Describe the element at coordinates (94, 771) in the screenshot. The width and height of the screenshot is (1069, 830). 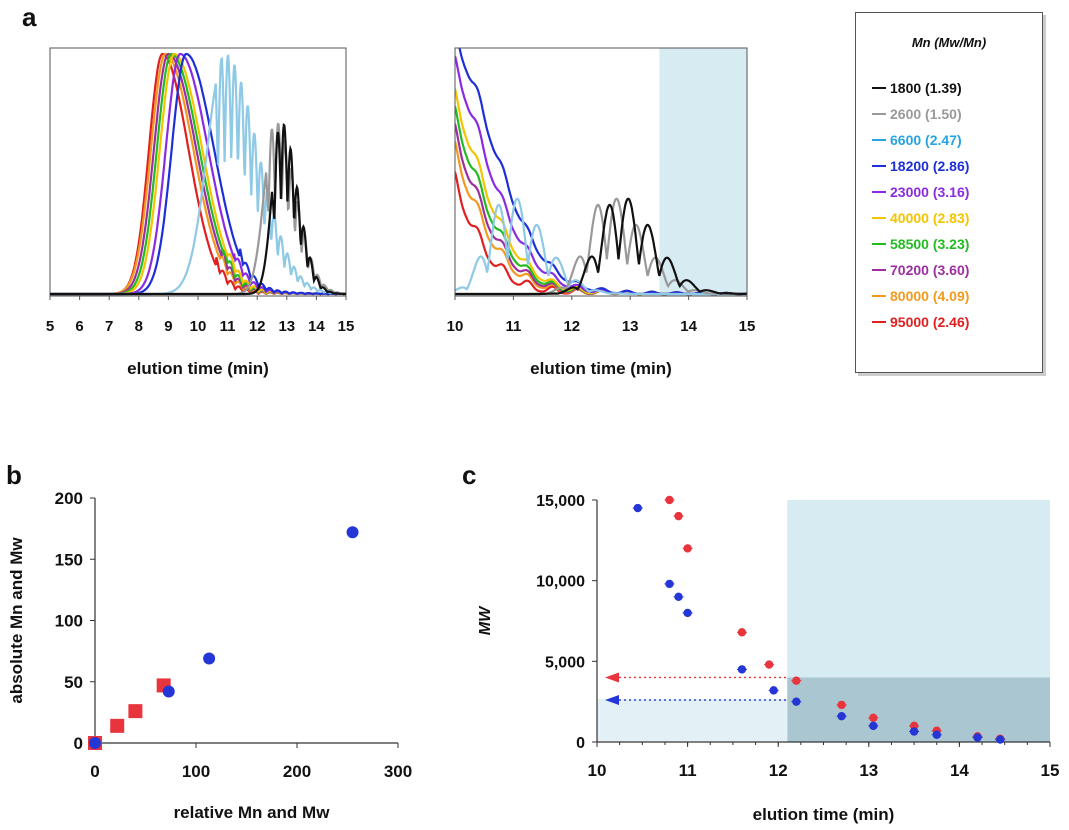
I see `x-tick-label: 0` at that location.